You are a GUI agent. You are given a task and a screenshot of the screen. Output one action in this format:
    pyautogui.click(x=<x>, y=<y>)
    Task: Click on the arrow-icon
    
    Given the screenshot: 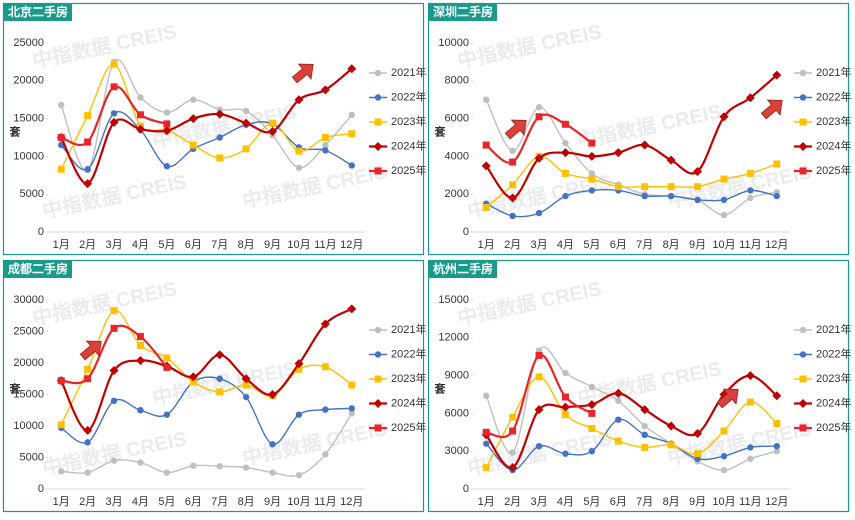 What is the action you would take?
    pyautogui.click(x=90, y=350)
    